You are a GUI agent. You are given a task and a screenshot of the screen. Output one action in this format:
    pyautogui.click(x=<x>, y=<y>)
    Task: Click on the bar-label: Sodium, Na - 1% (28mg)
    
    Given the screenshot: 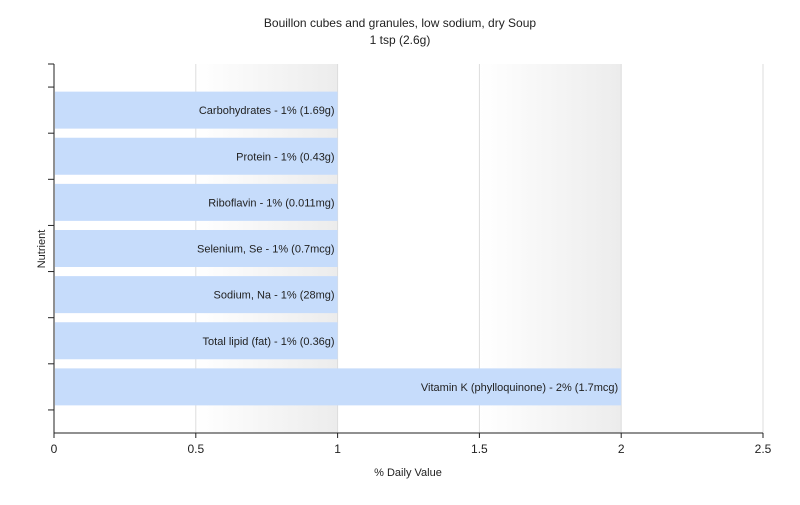 What is the action you would take?
    pyautogui.click(x=274, y=296)
    